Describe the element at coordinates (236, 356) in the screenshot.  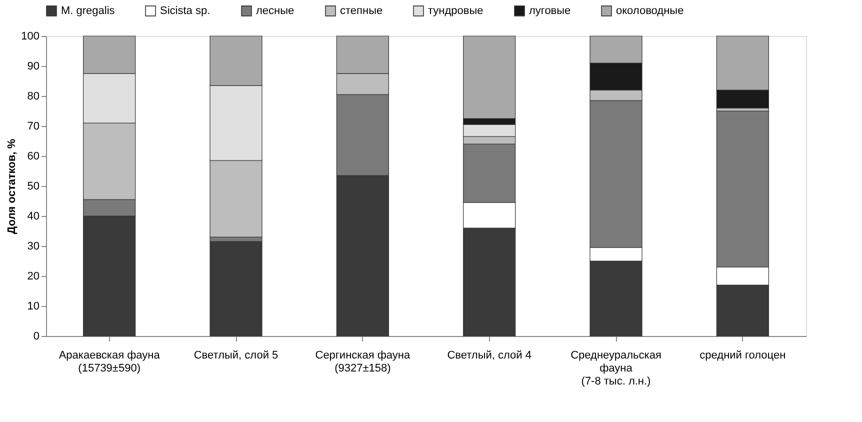
I see `x-tick-label: Светлый, слой 5` at that location.